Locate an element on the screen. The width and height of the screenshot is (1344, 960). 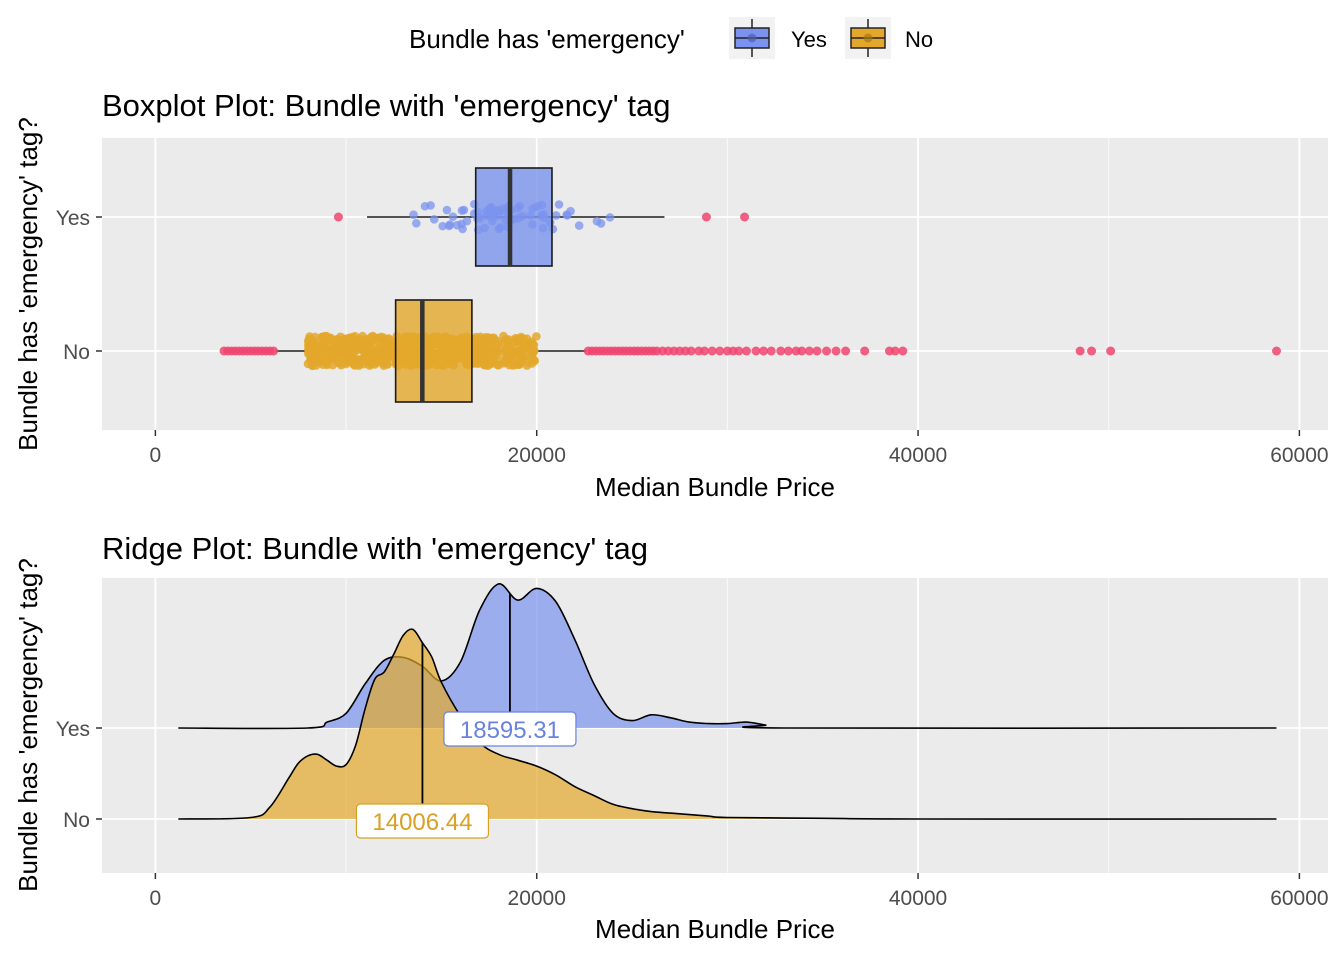
ridge-area-yes is located at coordinates (727, 656).